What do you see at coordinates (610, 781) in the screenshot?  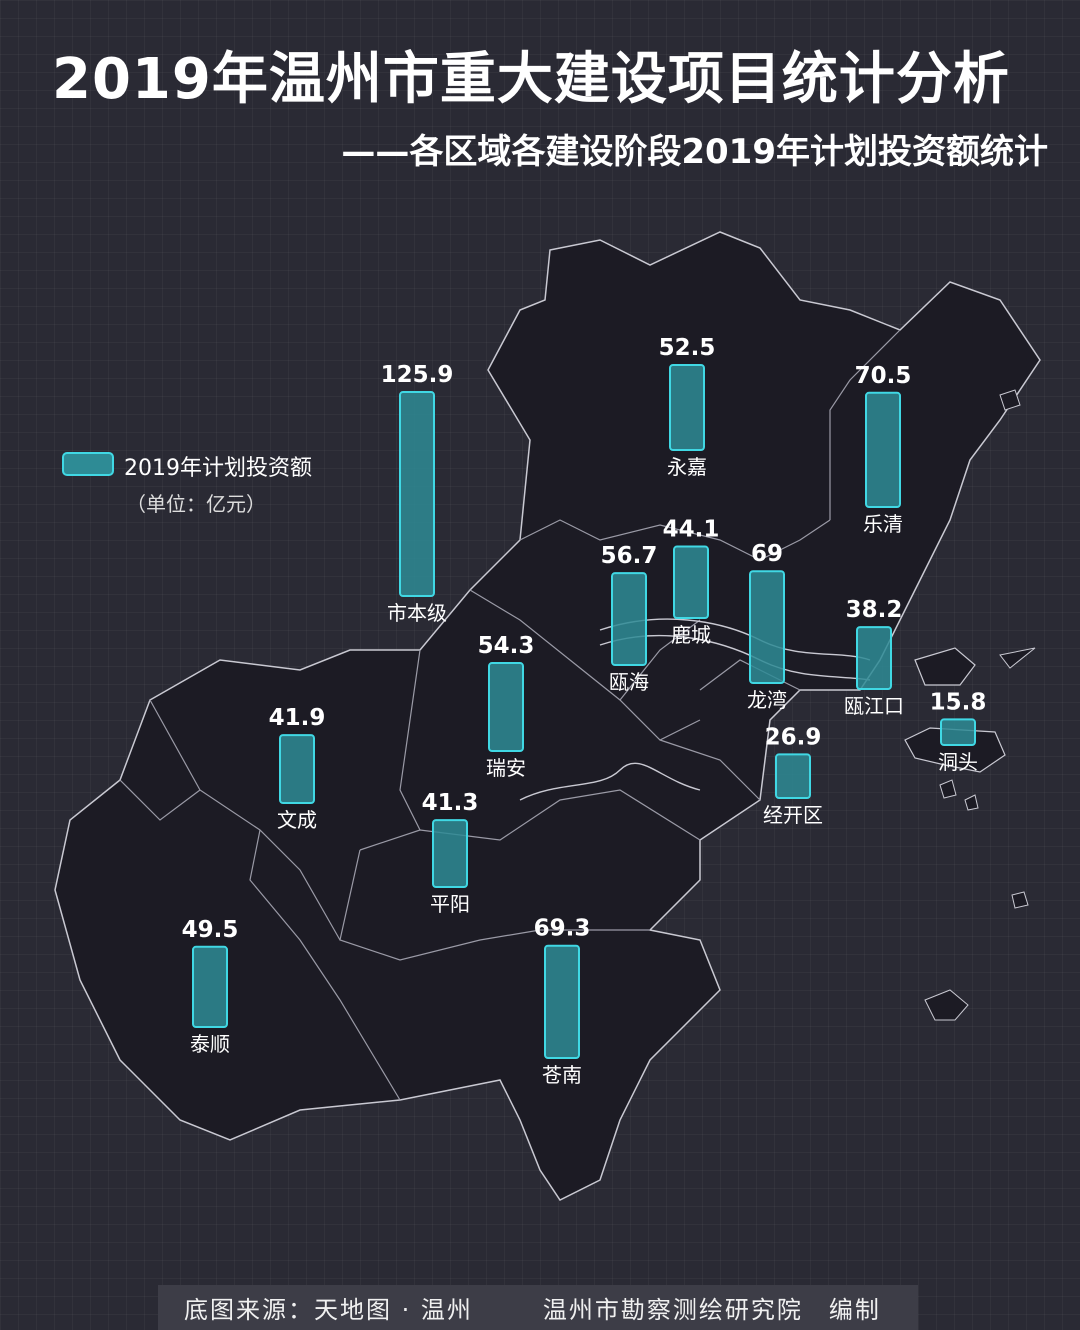 I see `river-line` at bounding box center [610, 781].